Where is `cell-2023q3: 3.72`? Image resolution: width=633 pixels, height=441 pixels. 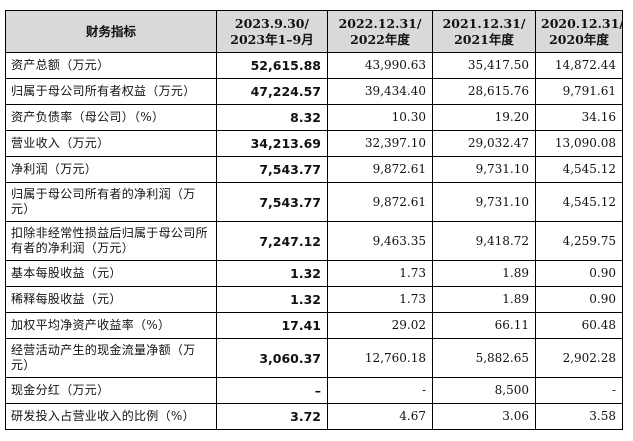
cell-2023q3: 3.72 is located at coordinates (272, 416).